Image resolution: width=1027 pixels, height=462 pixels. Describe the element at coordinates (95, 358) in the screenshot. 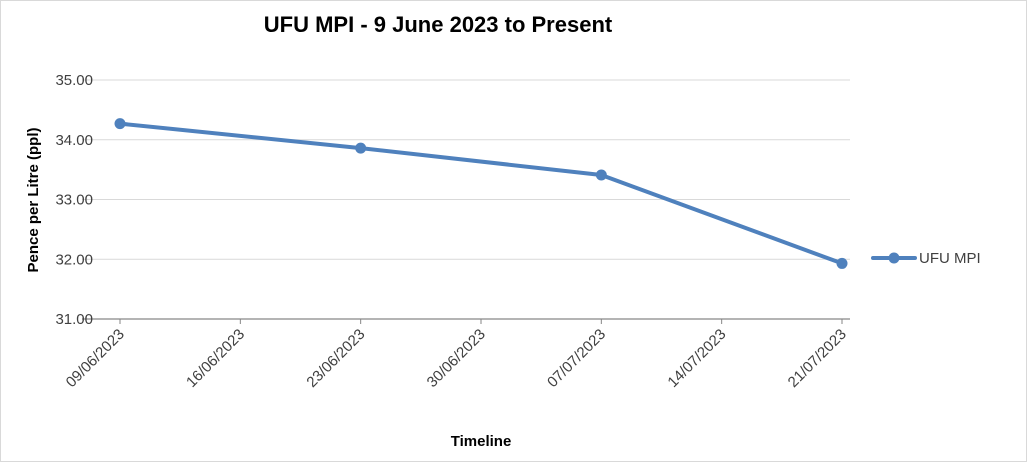

I see `x-tick-label: 09/06/2023` at that location.